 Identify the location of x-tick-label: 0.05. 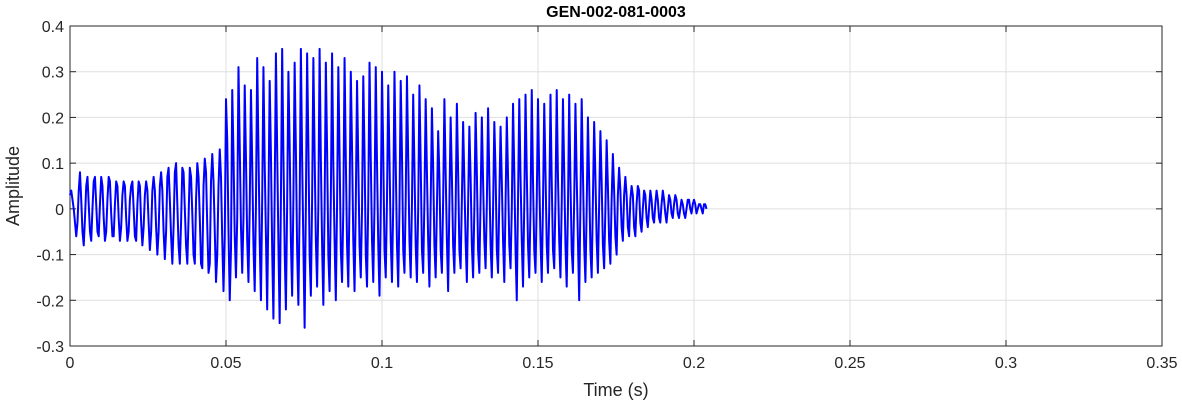
(225, 363).